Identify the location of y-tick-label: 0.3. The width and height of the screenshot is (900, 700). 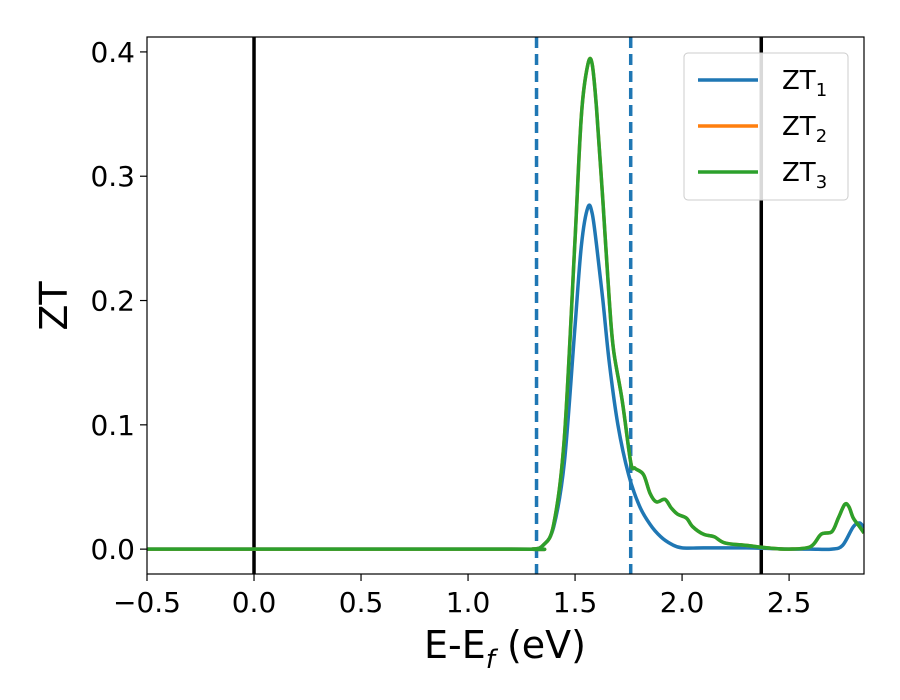
(112, 176).